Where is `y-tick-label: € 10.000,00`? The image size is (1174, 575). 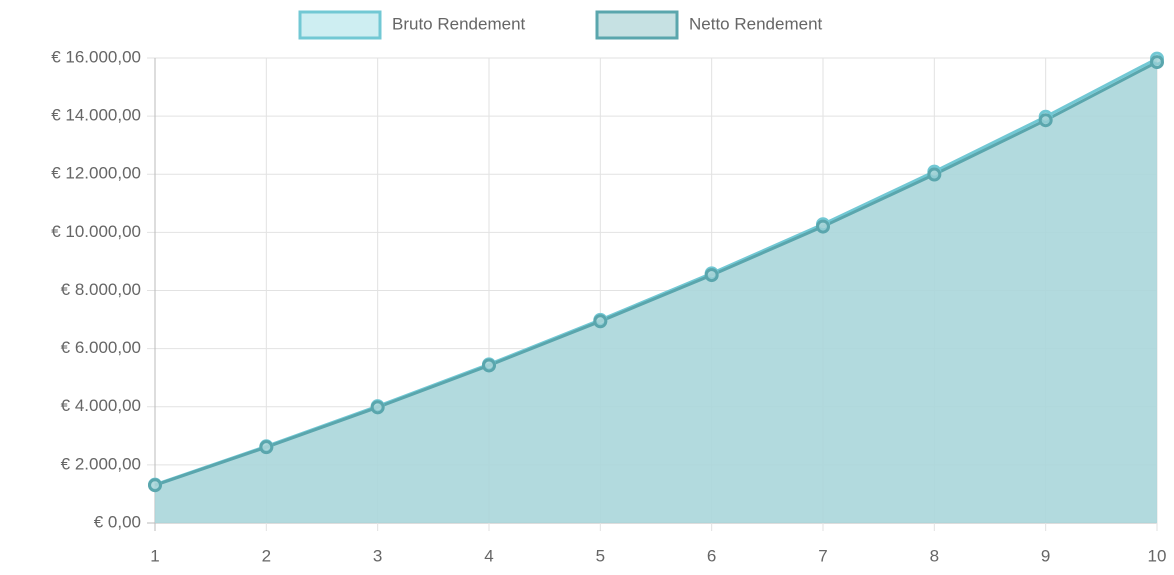 y-tick-label: € 10.000,00 is located at coordinates (96, 231).